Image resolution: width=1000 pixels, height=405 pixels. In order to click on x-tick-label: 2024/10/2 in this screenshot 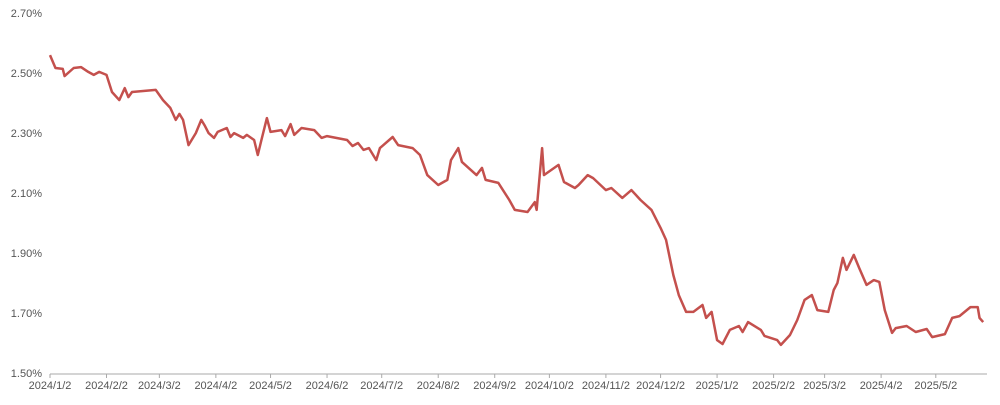, I will do `click(549, 386)`.